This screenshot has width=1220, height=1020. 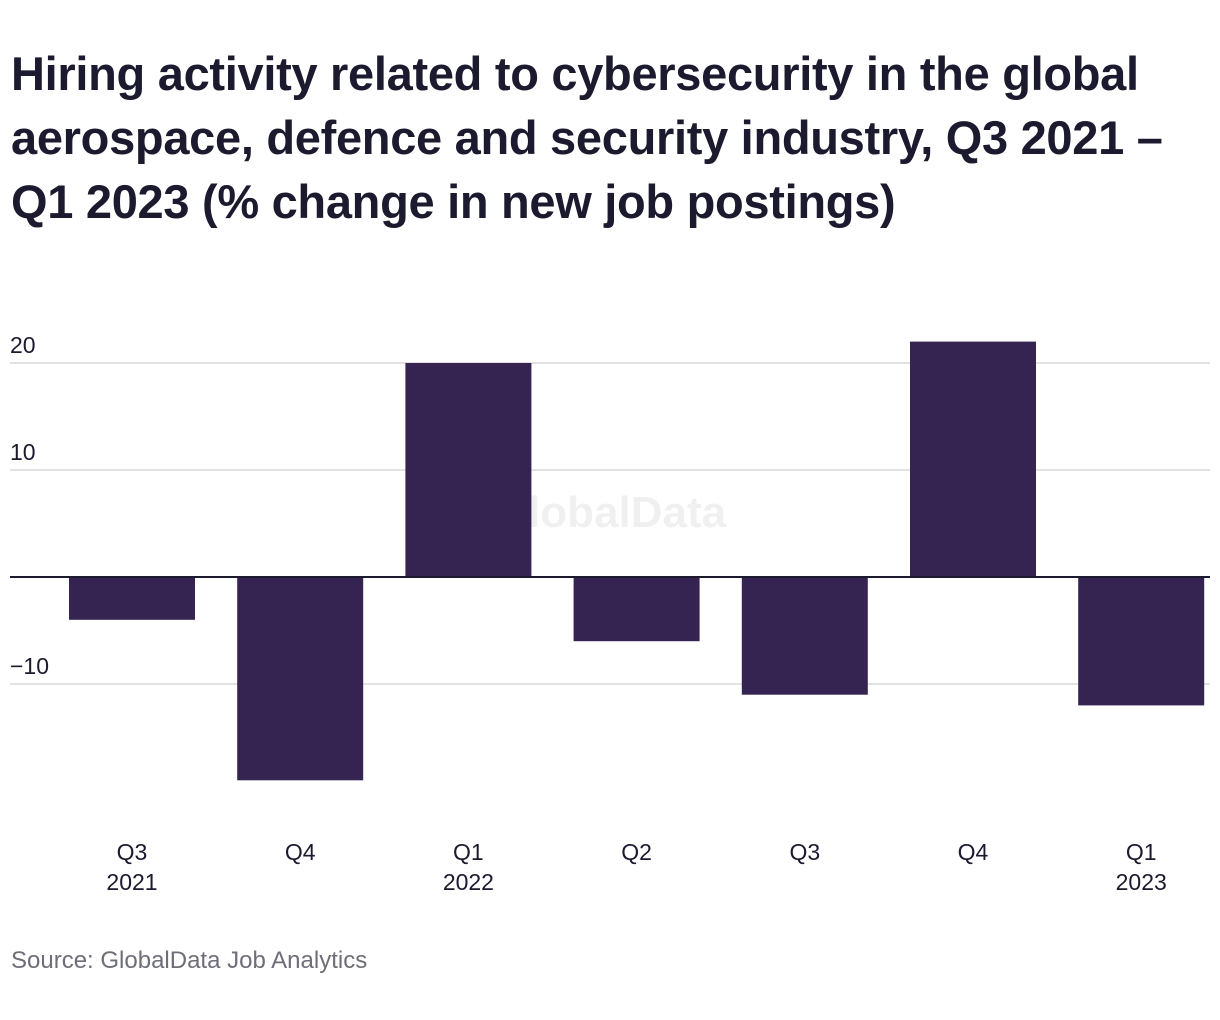 I want to click on x-category-label-0-year: 2021, so click(x=131, y=882).